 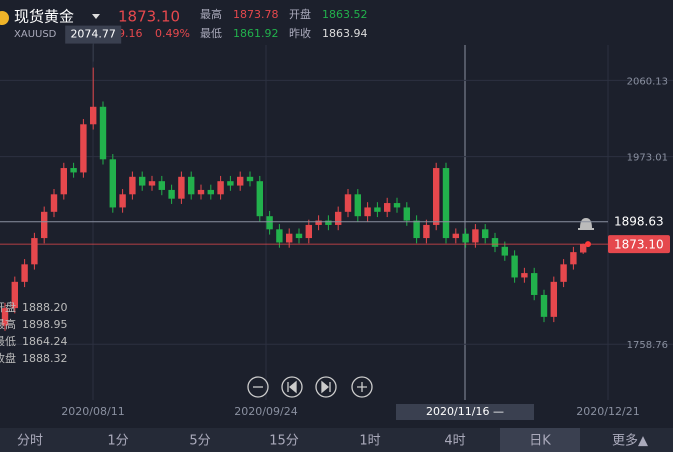 What do you see at coordinates (149, 17) in the screenshot?
I see `price: 1873.10` at bounding box center [149, 17].